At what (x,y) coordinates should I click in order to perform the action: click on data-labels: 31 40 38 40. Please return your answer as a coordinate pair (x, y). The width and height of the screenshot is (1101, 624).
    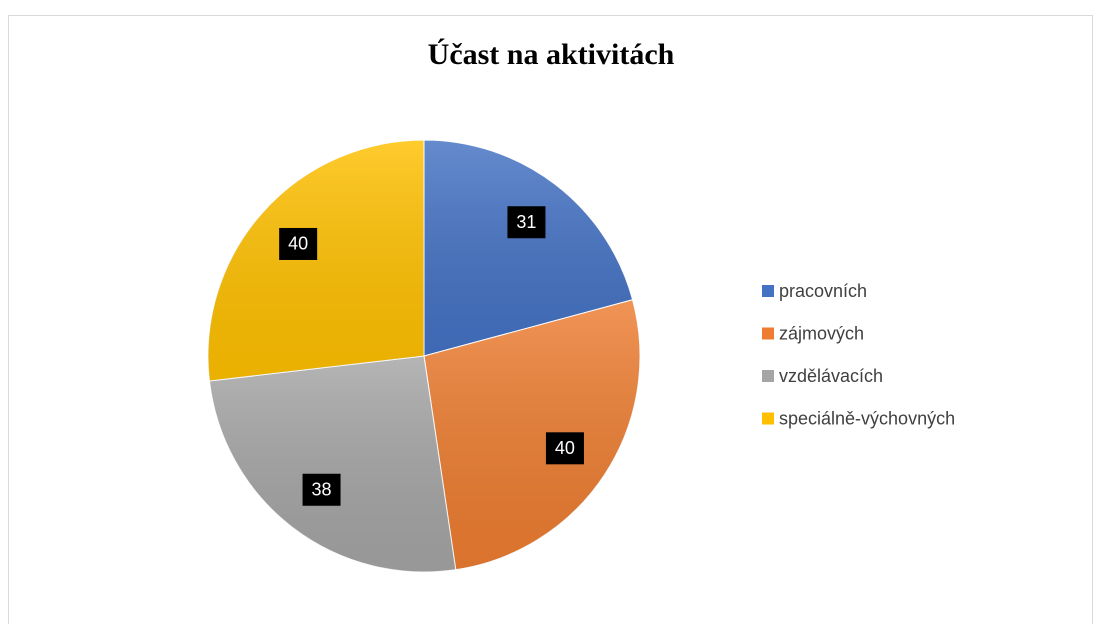
    Looking at the image, I should click on (431, 356).